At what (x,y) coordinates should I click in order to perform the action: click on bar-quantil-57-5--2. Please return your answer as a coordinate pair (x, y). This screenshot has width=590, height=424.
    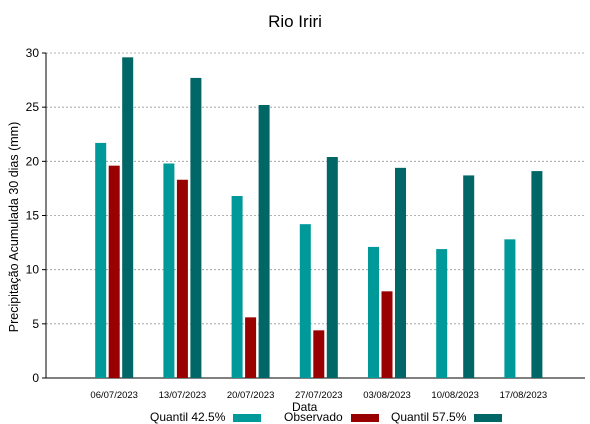
    Looking at the image, I should click on (264, 241).